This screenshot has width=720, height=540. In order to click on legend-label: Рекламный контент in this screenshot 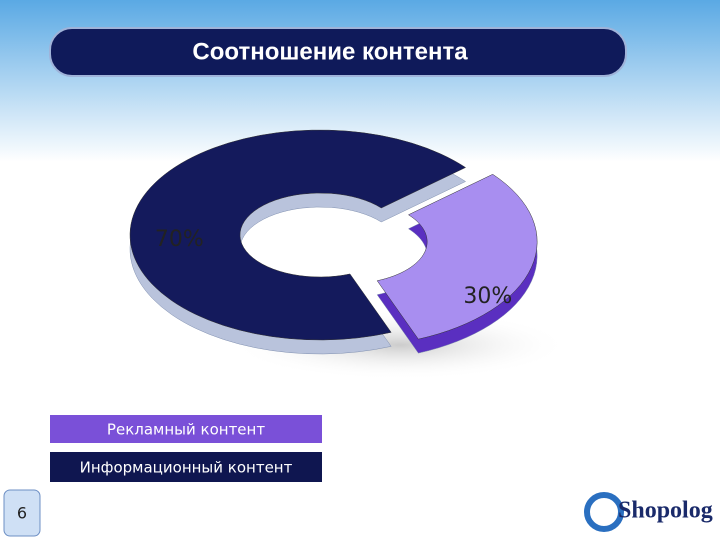, I will do `click(186, 430)`.